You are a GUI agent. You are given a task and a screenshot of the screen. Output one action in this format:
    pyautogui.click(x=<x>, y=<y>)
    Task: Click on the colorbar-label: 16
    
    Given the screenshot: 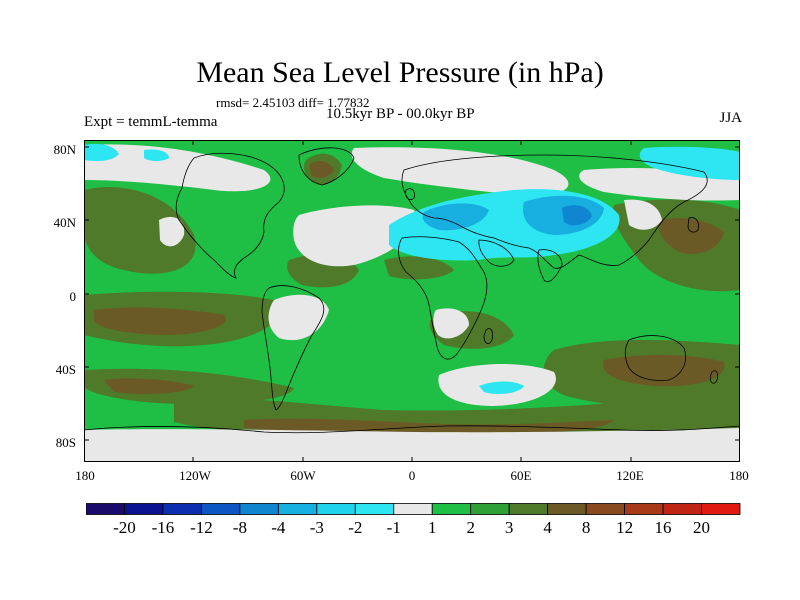 What is the action you would take?
    pyautogui.click(x=663, y=527)
    